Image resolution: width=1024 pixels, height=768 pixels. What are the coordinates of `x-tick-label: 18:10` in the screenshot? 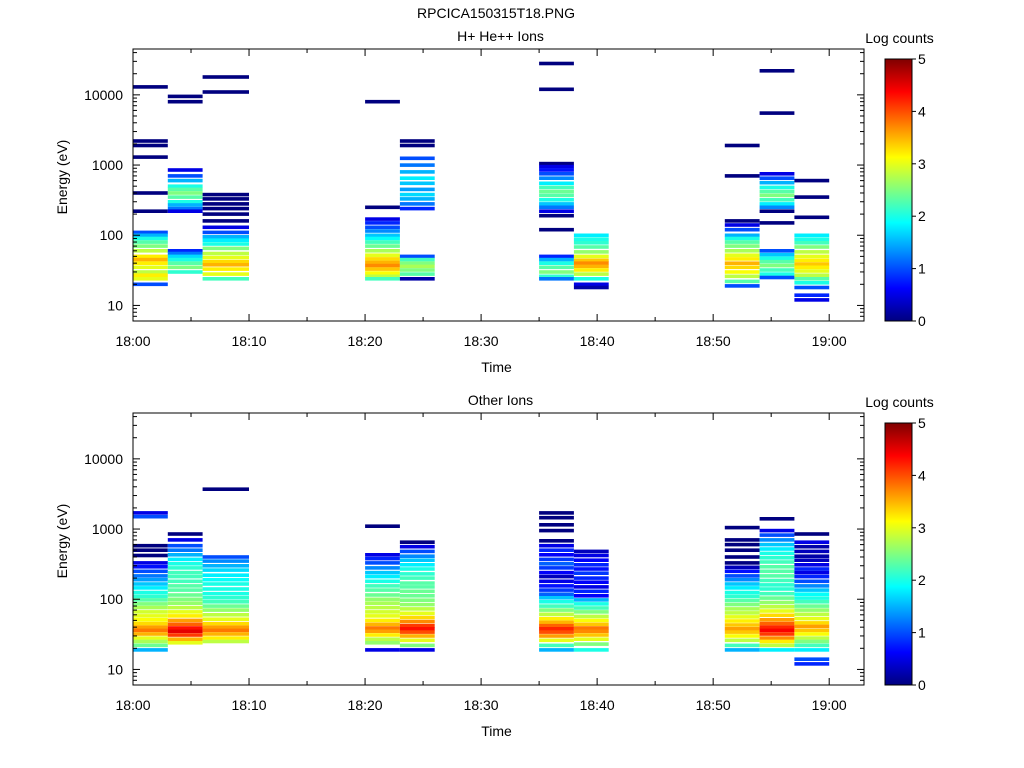 It's located at (249, 341).